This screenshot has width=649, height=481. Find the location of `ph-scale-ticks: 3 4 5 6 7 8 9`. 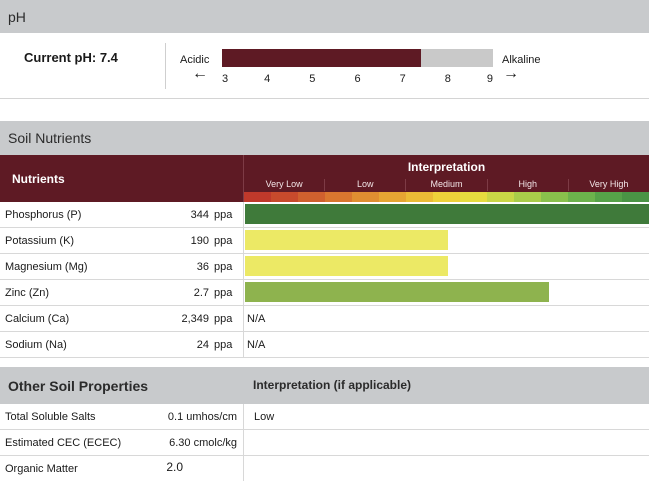

ph-scale-ticks: 3 4 5 6 7 8 9 is located at coordinates (357, 80).